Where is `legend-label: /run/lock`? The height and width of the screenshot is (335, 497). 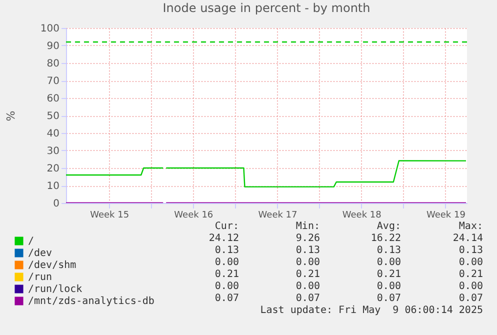
legend-label: /run/lock is located at coordinates (55, 289).